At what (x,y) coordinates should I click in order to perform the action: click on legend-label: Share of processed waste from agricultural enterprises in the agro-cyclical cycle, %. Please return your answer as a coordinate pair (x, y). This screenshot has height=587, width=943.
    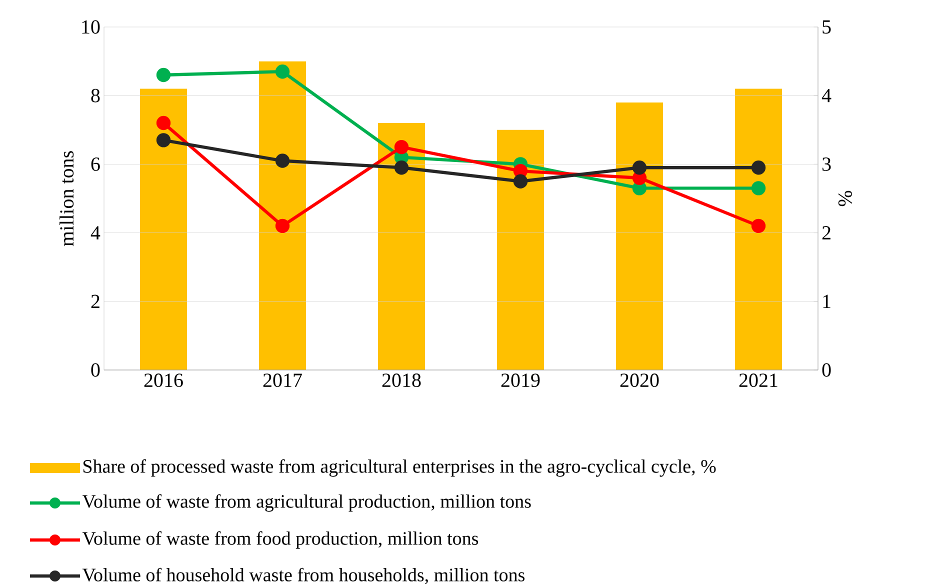
    Looking at the image, I should click on (399, 468).